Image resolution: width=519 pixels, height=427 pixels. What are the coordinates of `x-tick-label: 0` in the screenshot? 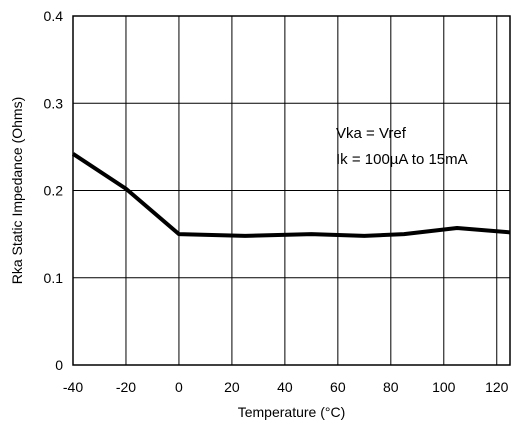 It's located at (179, 387).